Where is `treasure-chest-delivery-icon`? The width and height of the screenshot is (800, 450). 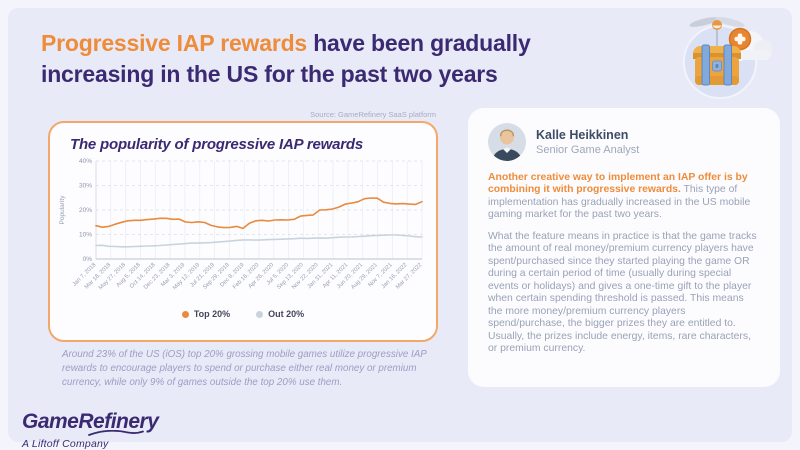
treasure-chest-delivery-icon is located at coordinates (724, 58).